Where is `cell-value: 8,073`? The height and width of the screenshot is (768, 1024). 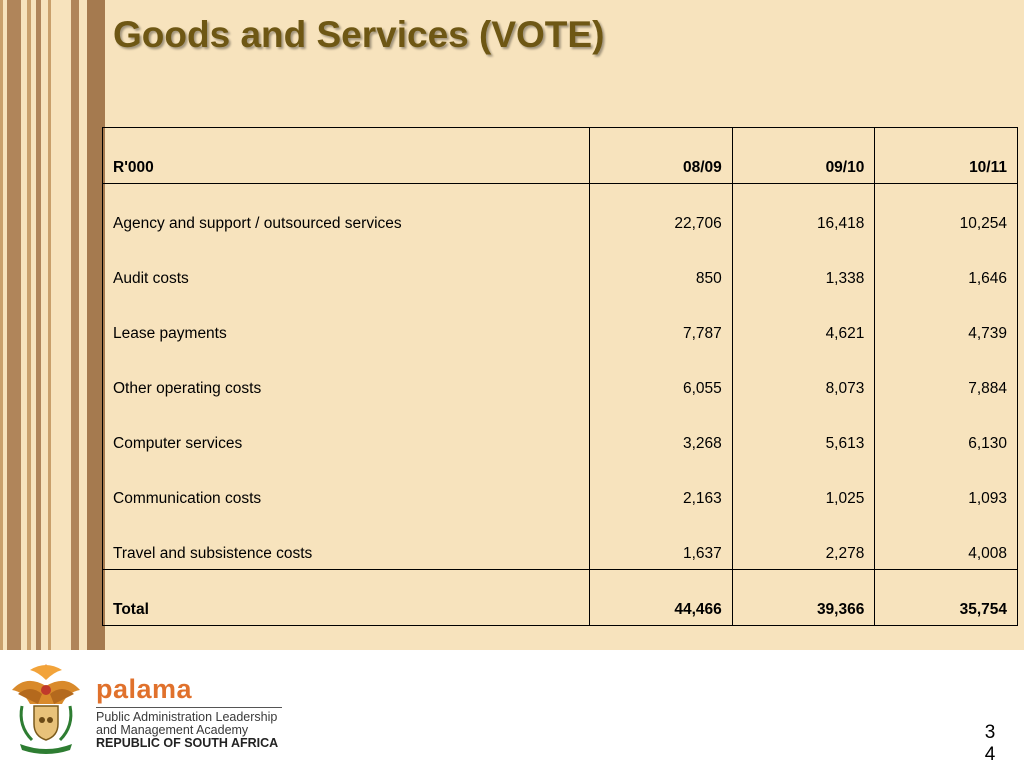
cell-value: 8,073 is located at coordinates (803, 376).